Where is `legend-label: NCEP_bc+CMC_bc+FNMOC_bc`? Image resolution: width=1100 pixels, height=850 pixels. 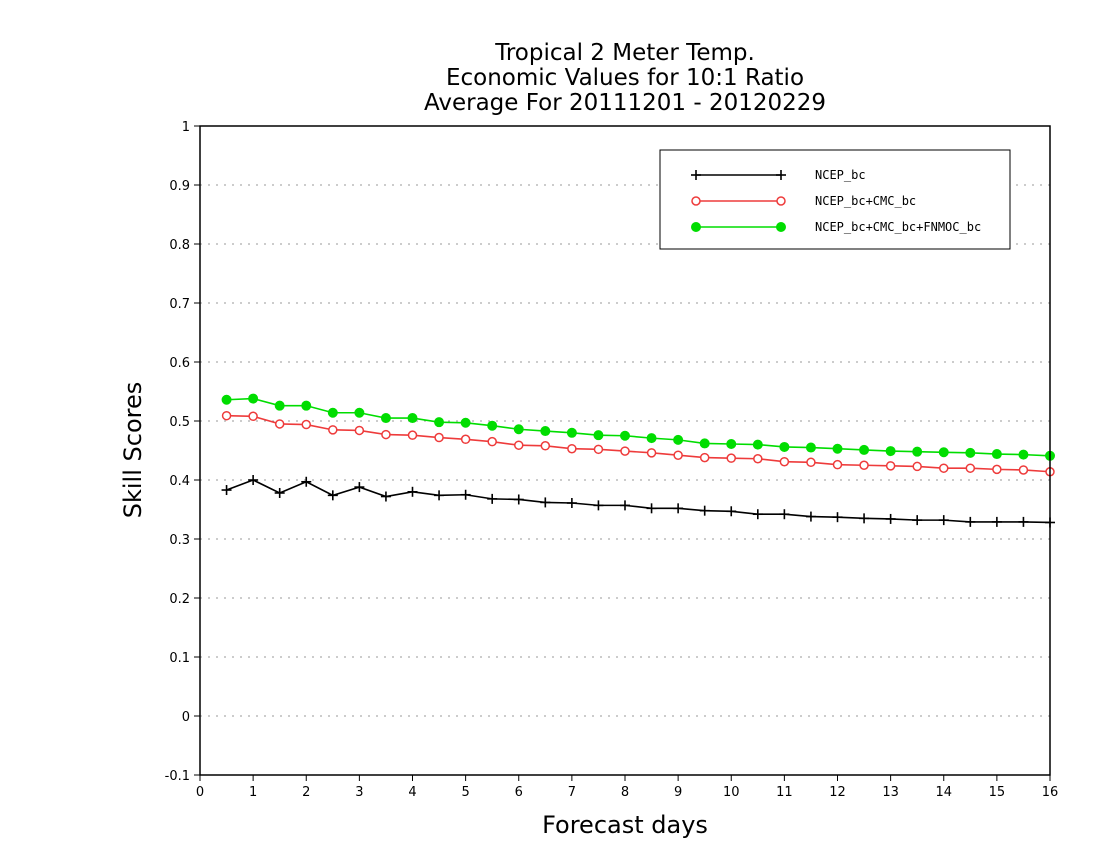
legend-label: NCEP_bc+CMC_bc+FNMOC_bc is located at coordinates (898, 227).